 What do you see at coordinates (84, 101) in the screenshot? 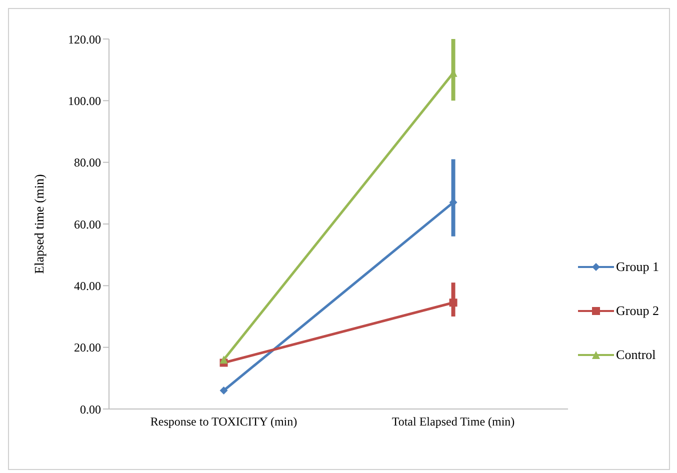
I see `y-tick-label: 100.00` at bounding box center [84, 101].